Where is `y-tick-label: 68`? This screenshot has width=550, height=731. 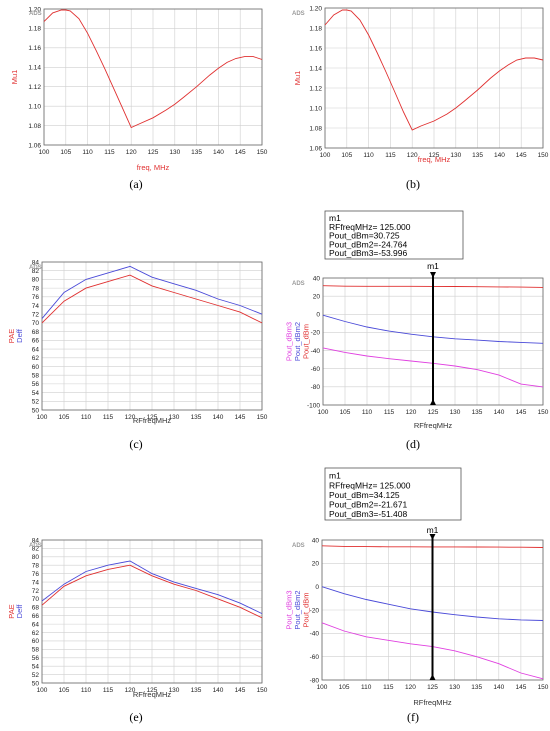 y-tick-label: 68 is located at coordinates (36, 608).